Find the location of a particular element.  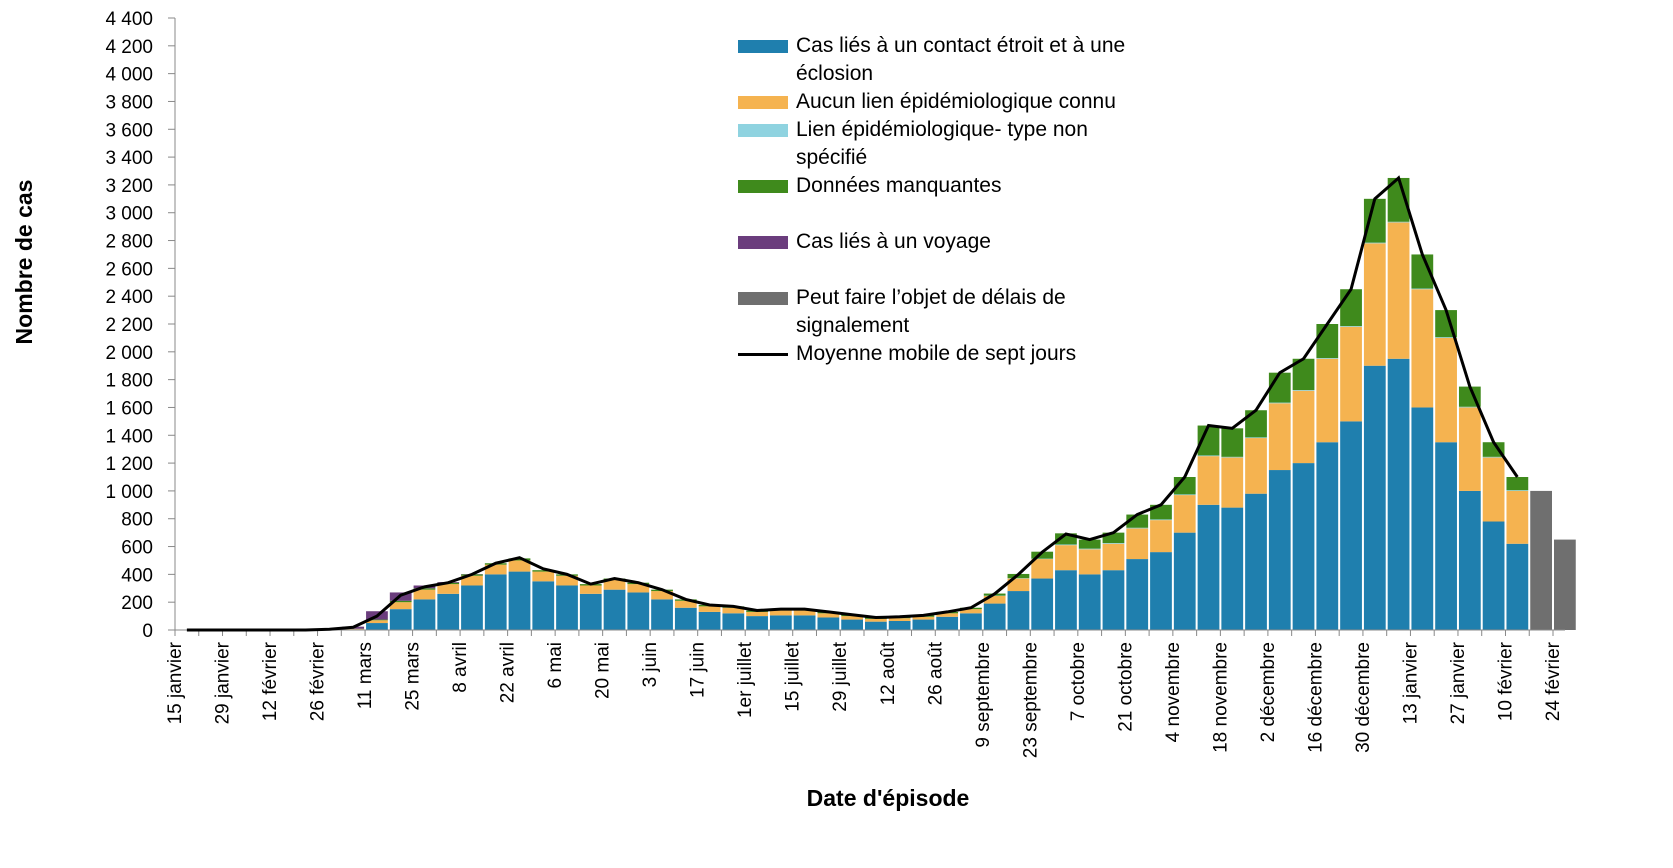

legend-item: Lien épidémiologique- type non spécifié is located at coordinates (936, 144).